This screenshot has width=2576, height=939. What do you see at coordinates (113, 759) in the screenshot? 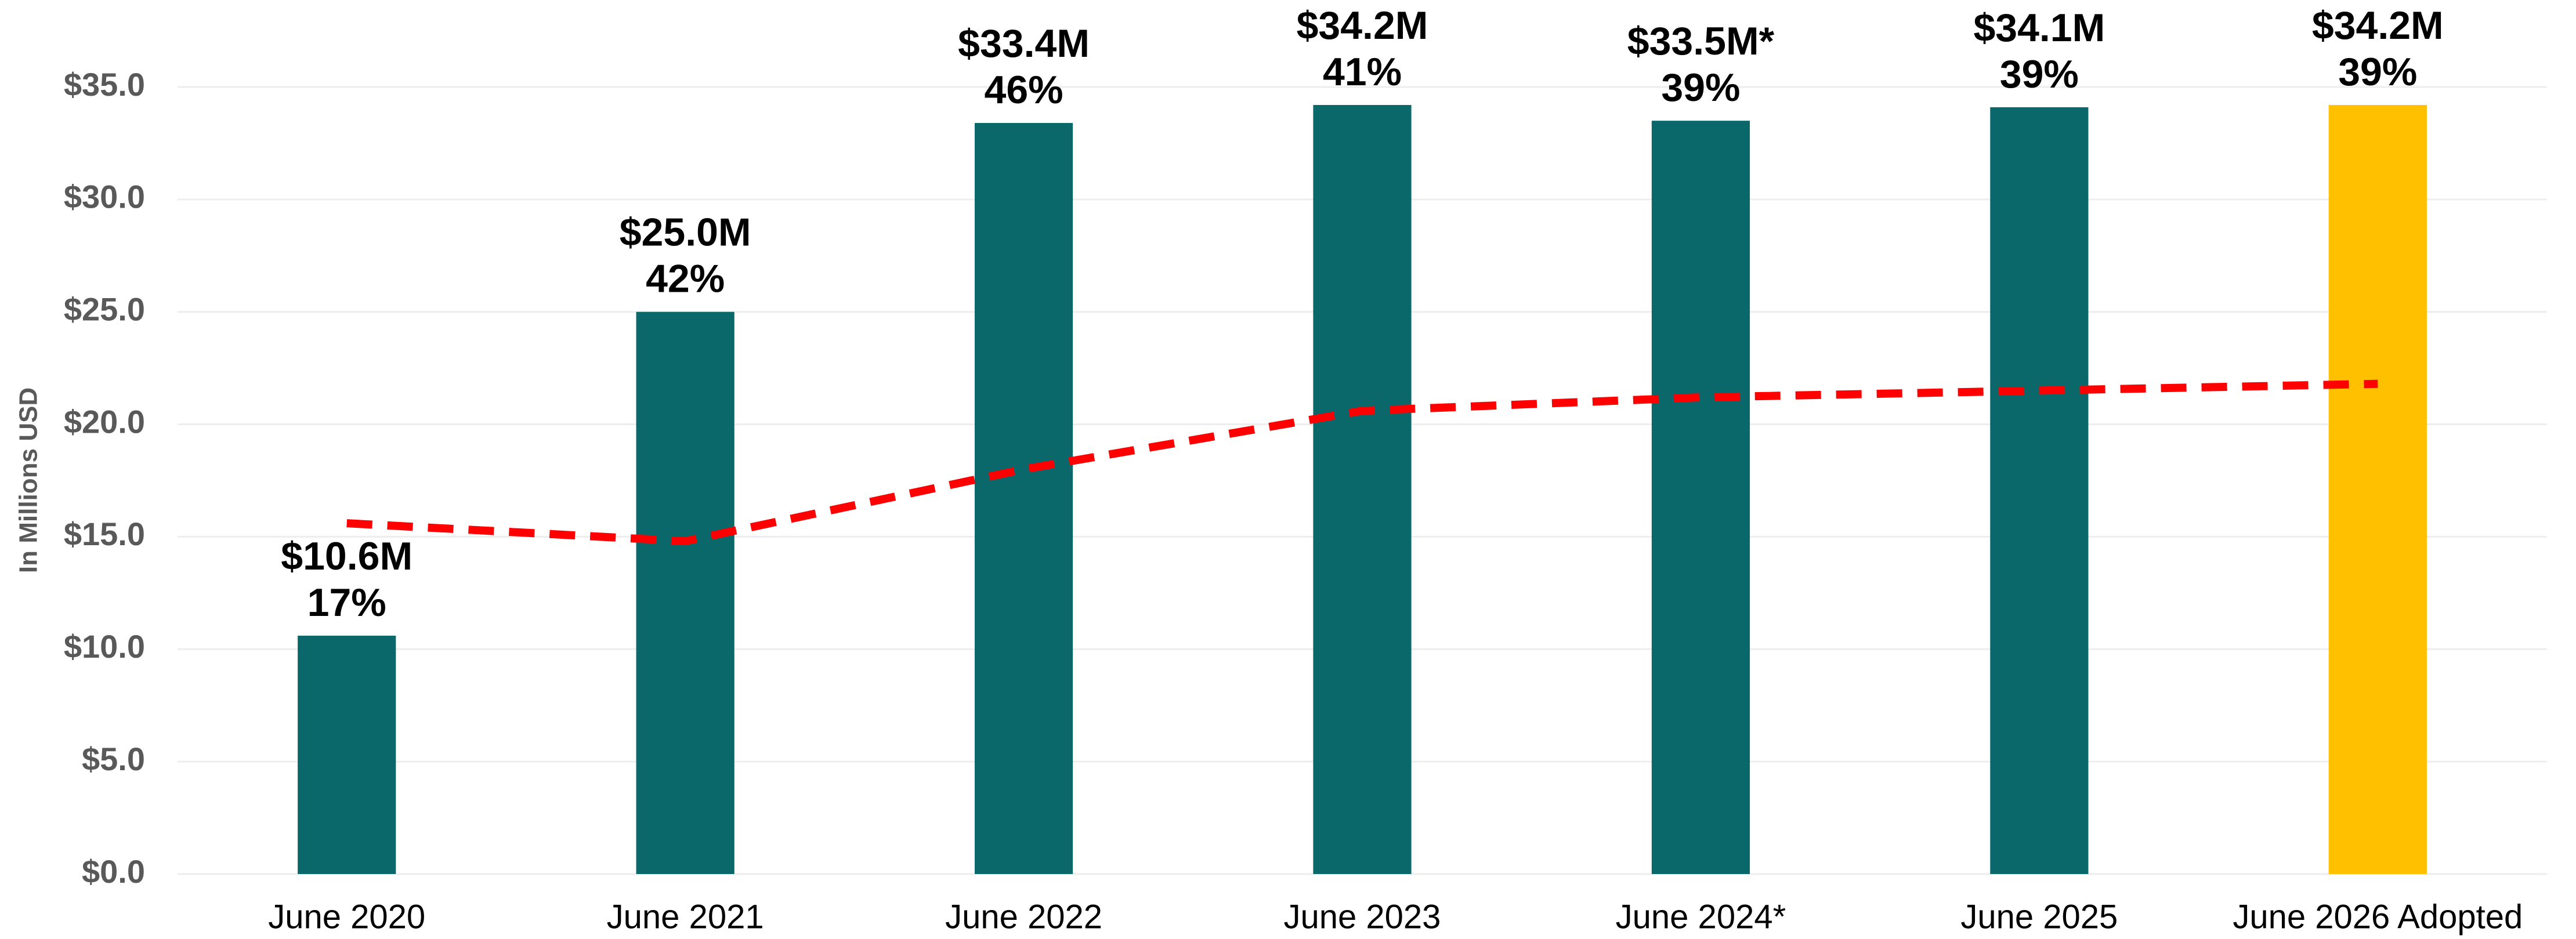
I see `y-tick-label: $5.0` at bounding box center [113, 759].